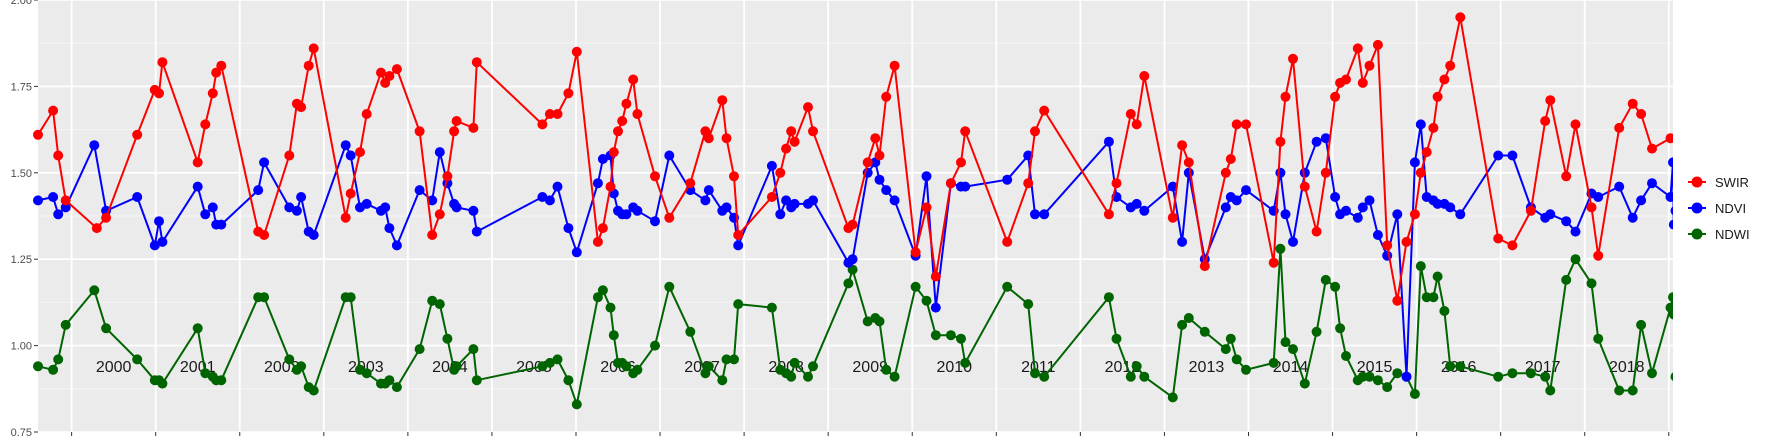  What do you see at coordinates (1207, 367) in the screenshot?
I see `year-label: 2013` at bounding box center [1207, 367].